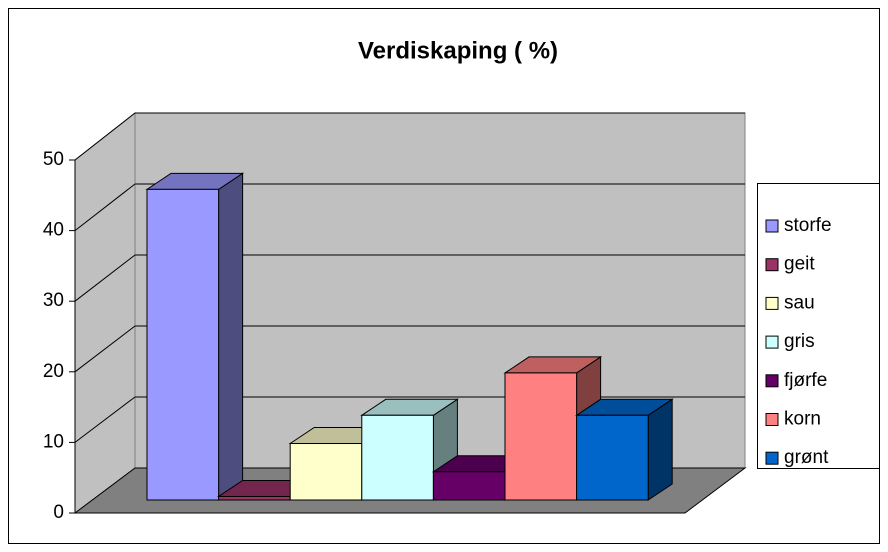 This screenshot has width=888, height=552. I want to click on legend-label: geit, so click(799, 264).